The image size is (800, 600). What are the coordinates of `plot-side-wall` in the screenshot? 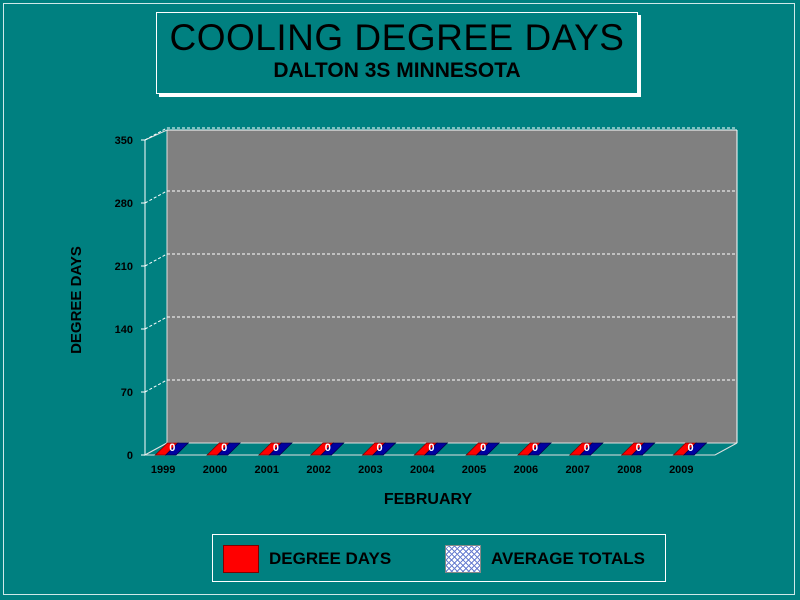 It's located at (156, 292).